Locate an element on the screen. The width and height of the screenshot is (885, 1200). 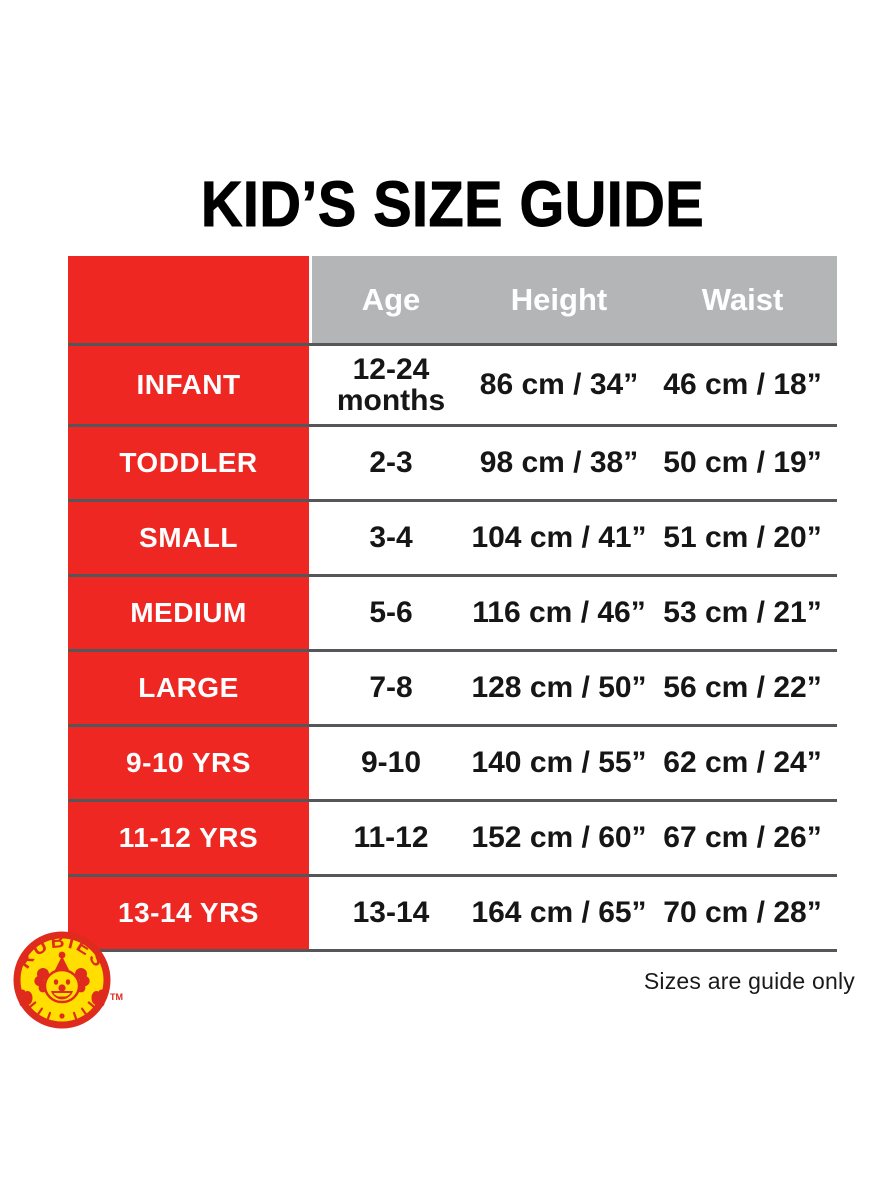
corner-cell is located at coordinates (190, 299).